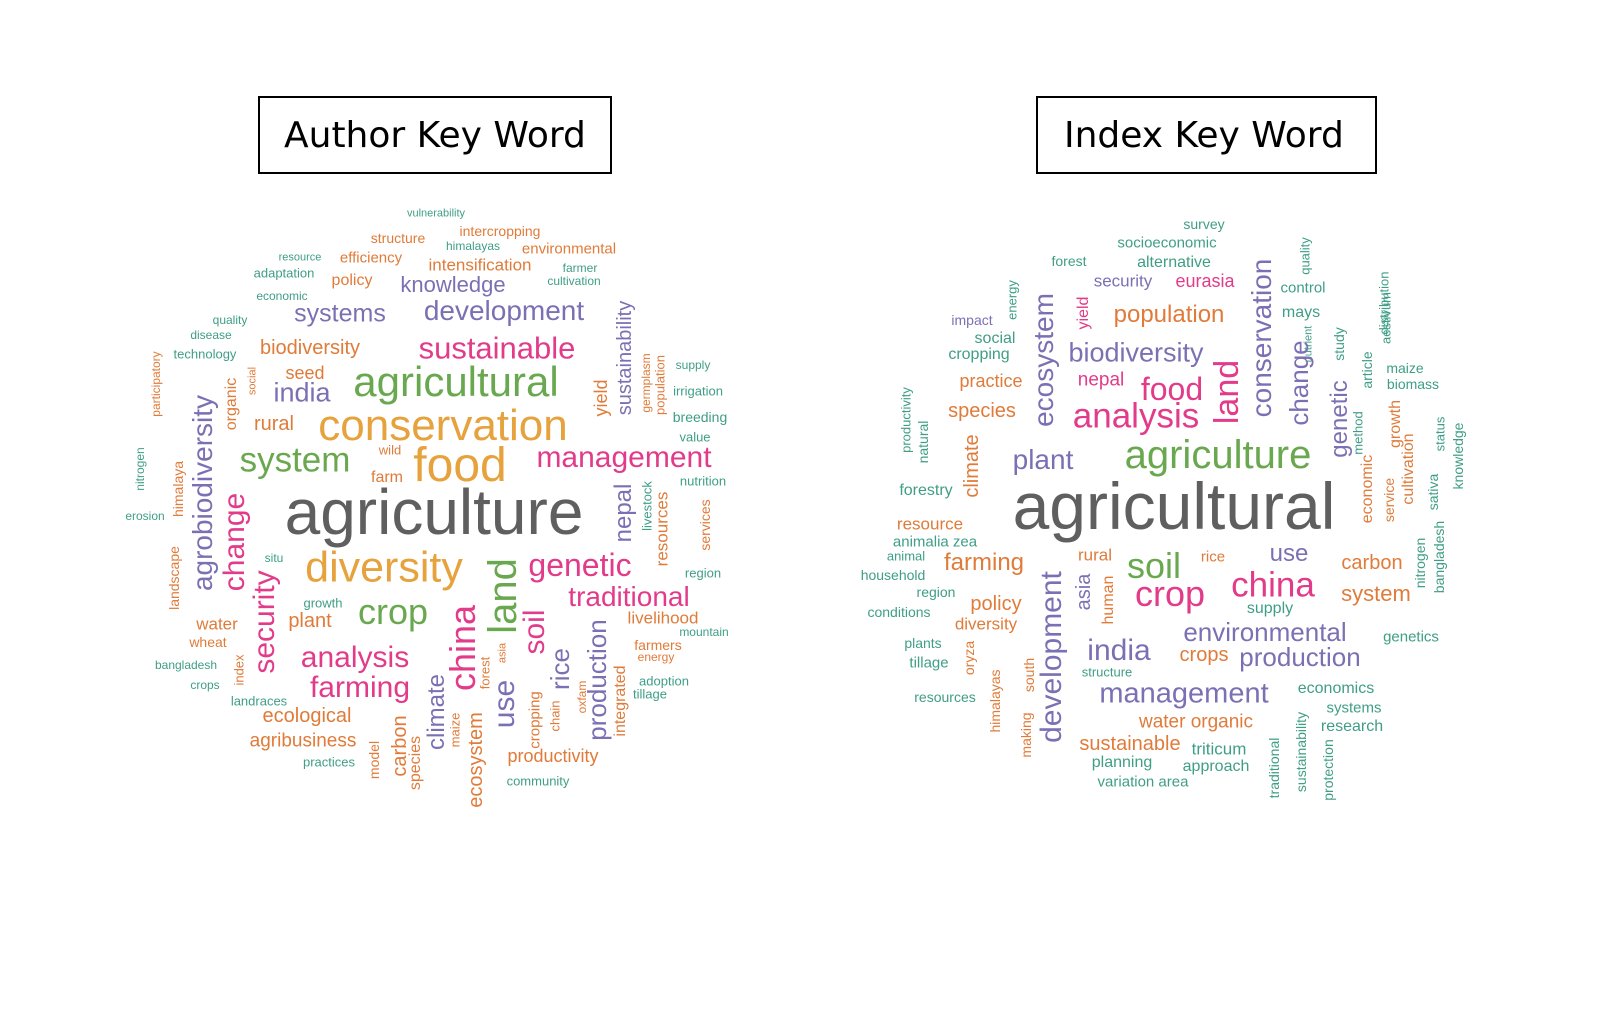  I want to click on index-keyword: energy, so click(1012, 300).